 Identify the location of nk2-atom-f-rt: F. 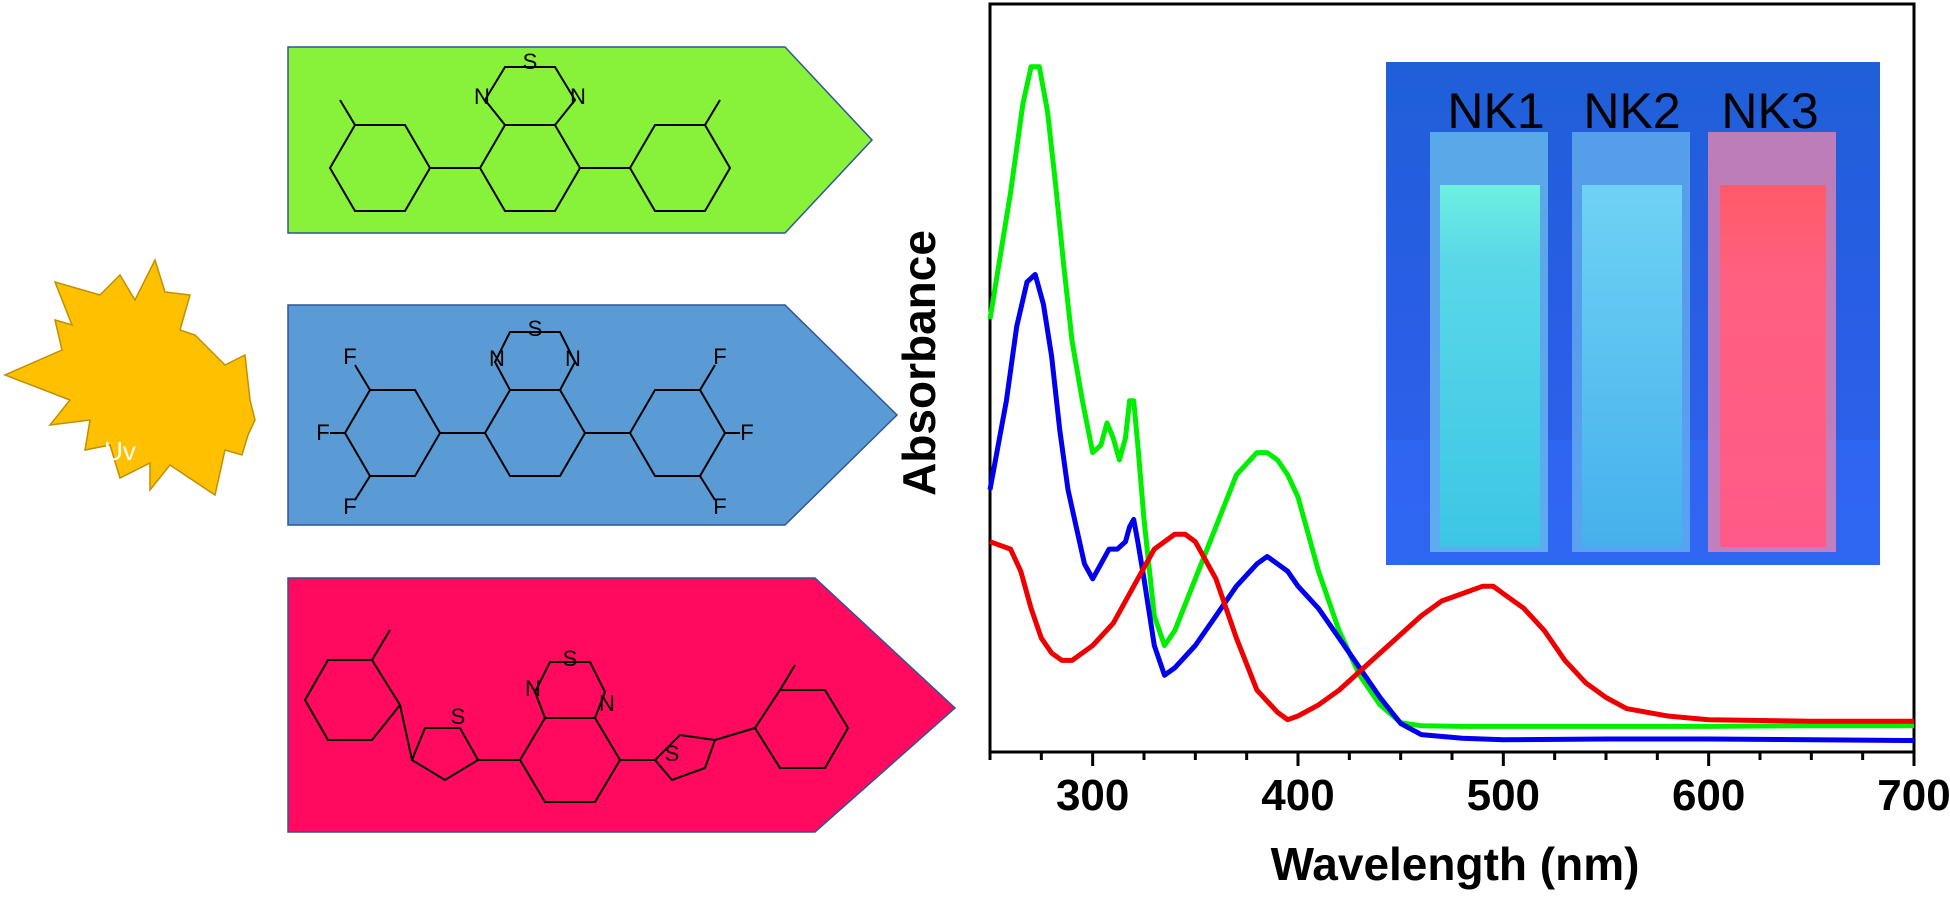
(719, 356).